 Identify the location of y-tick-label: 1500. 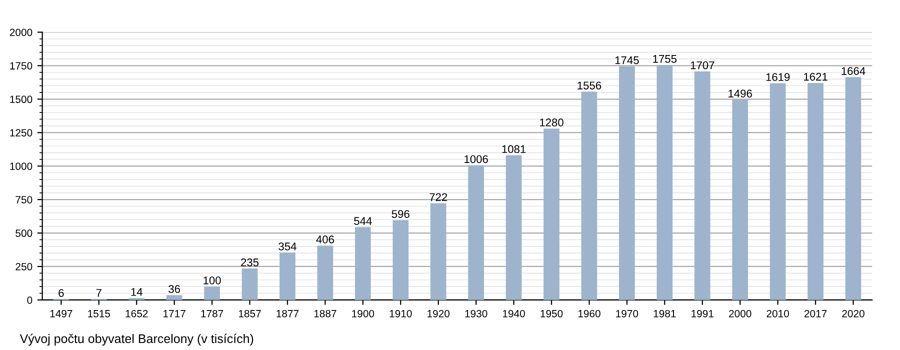
(21, 100).